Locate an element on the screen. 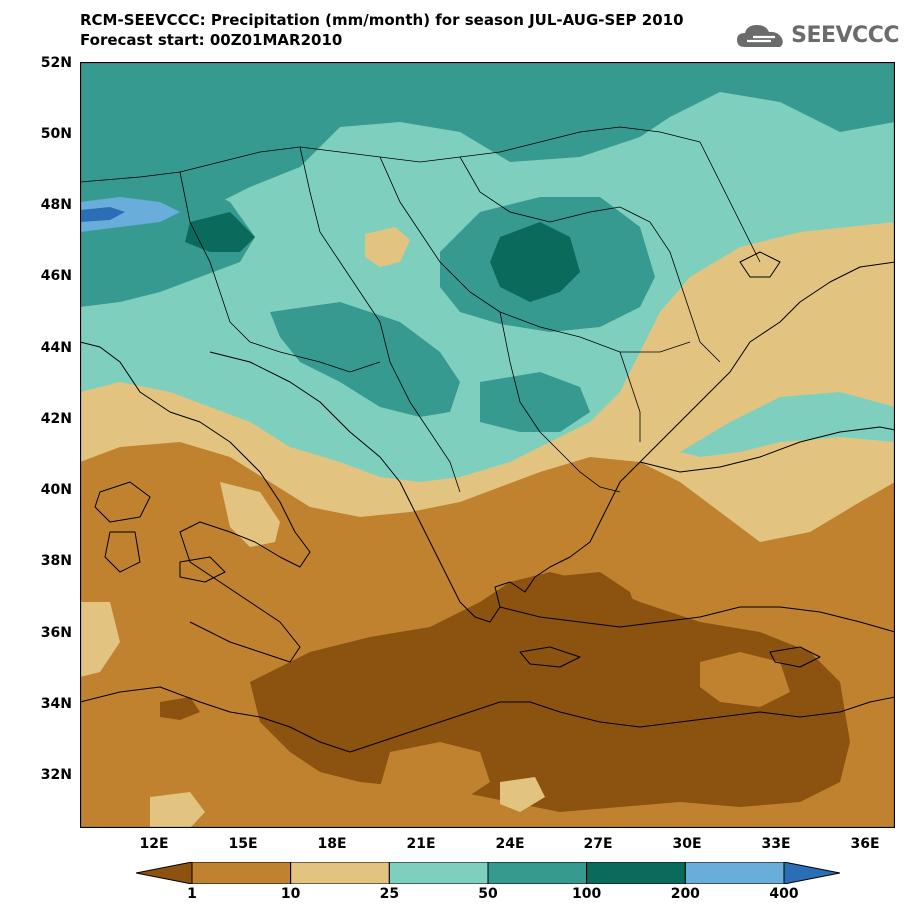 The image size is (913, 920). field-50-100-balkans is located at coordinates (365, 359).